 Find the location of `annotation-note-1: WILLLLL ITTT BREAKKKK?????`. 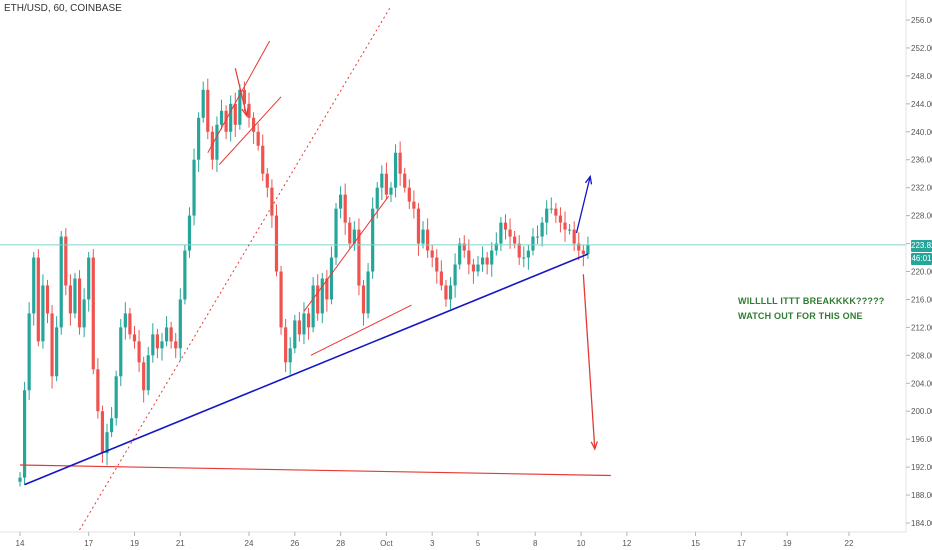

annotation-note-1: WILLLLL ITTT BREAKKKK????? is located at coordinates (811, 301).